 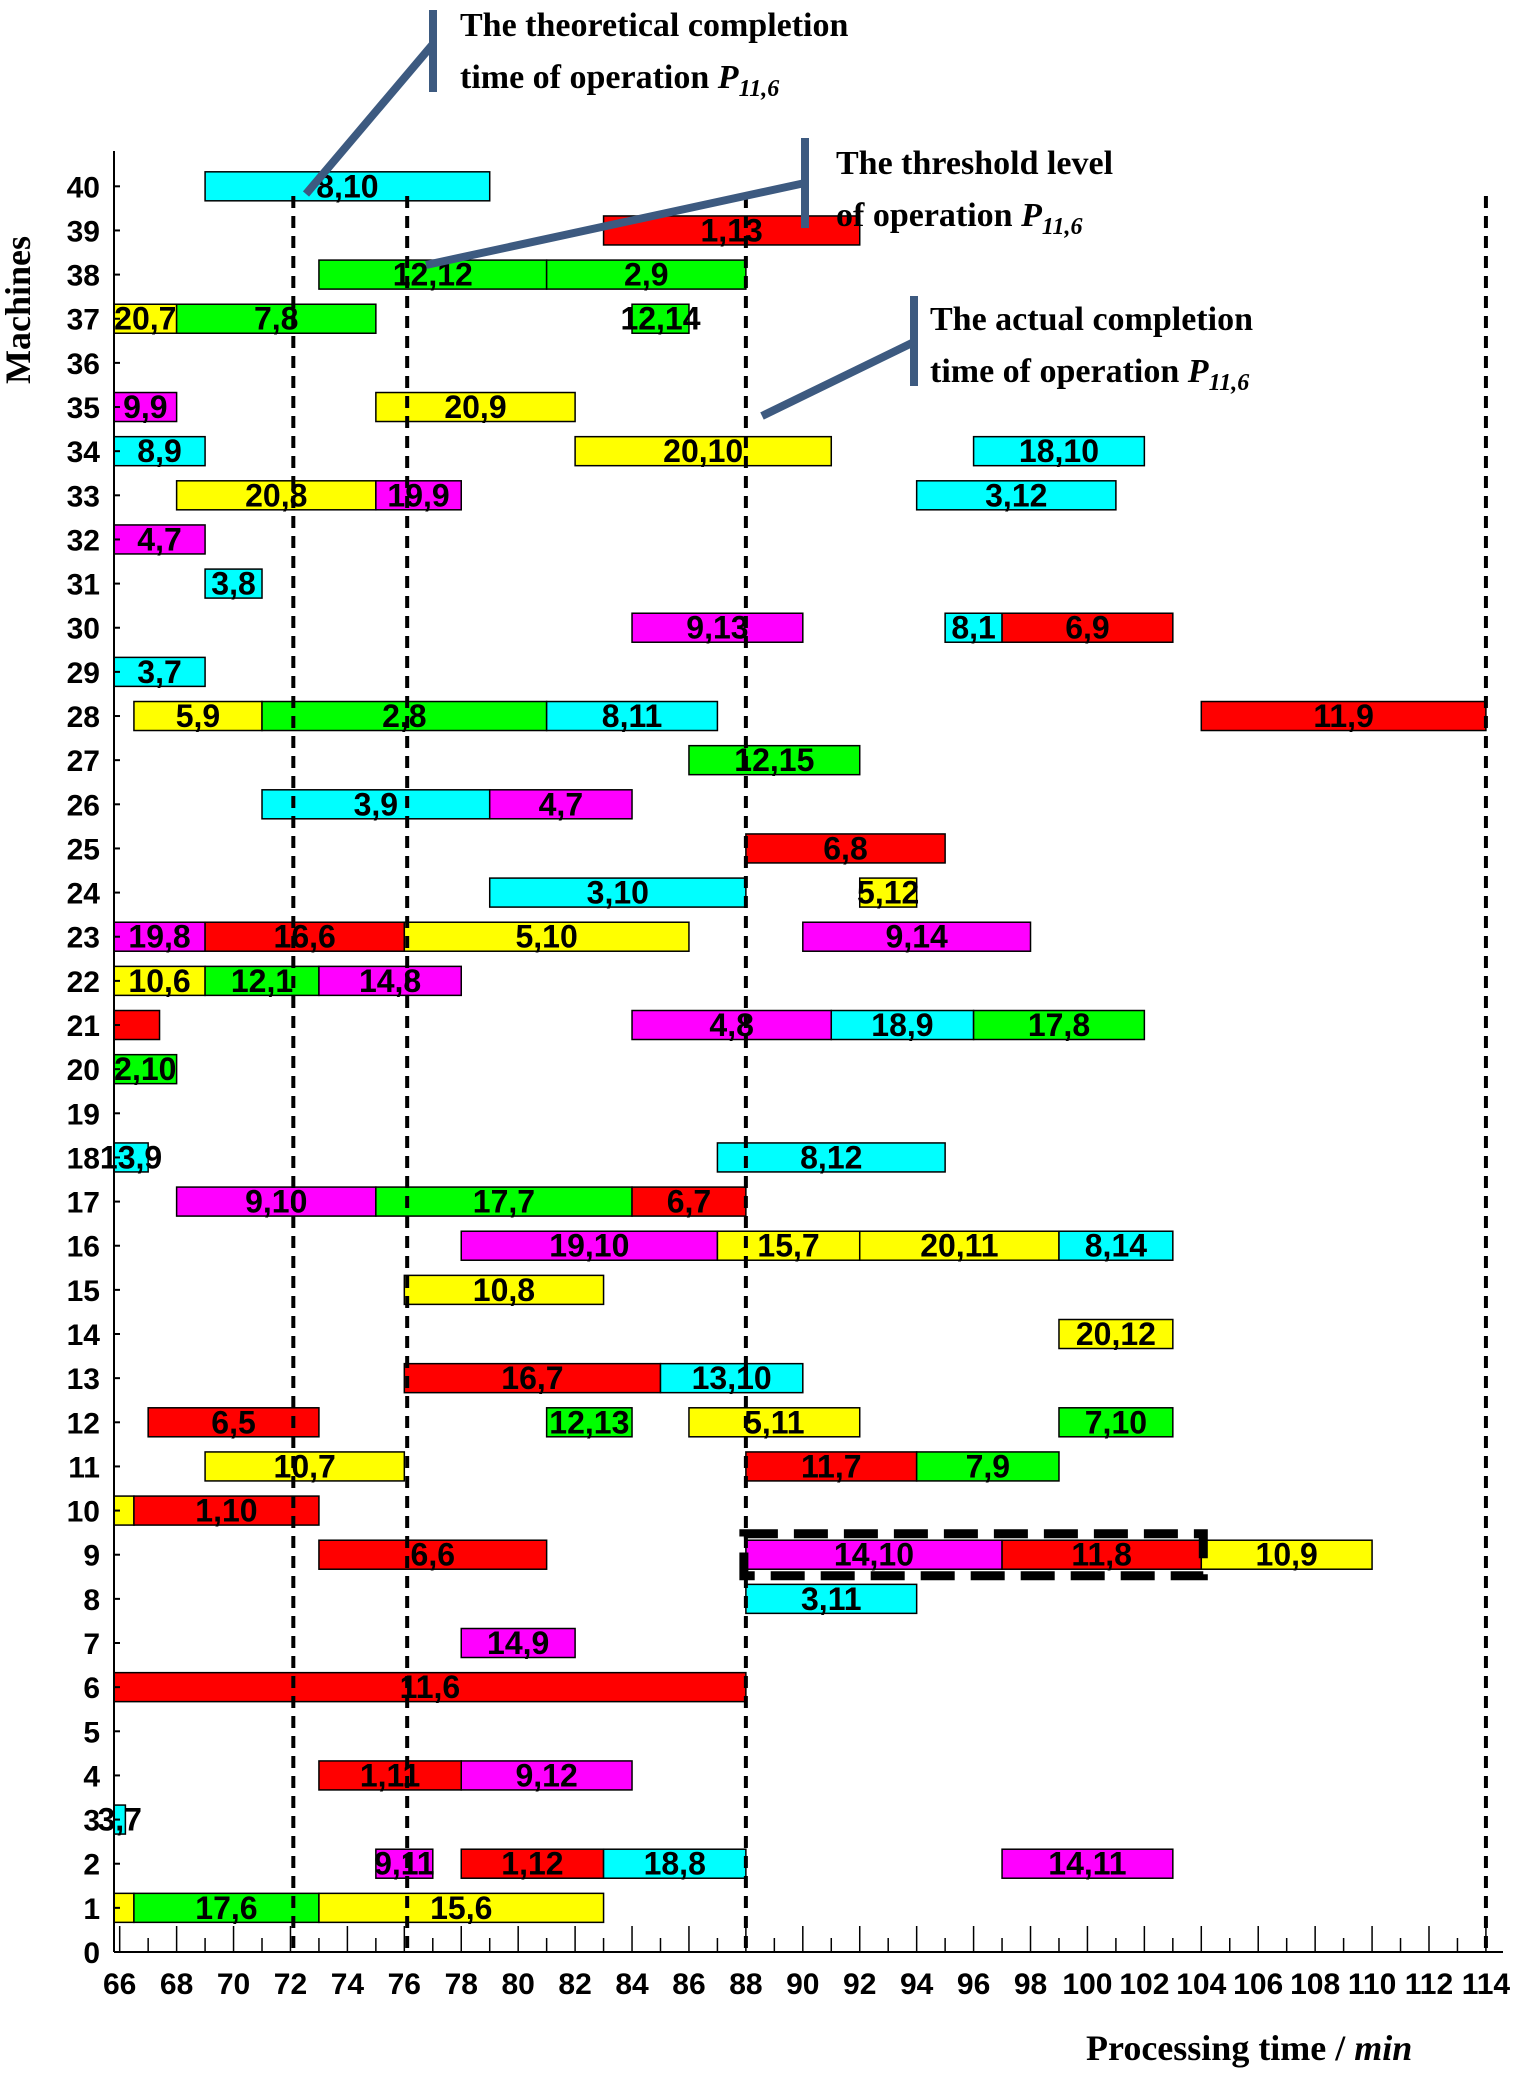 What do you see at coordinates (91, 1953) in the screenshot?
I see `y-tick-label-0: 0` at bounding box center [91, 1953].